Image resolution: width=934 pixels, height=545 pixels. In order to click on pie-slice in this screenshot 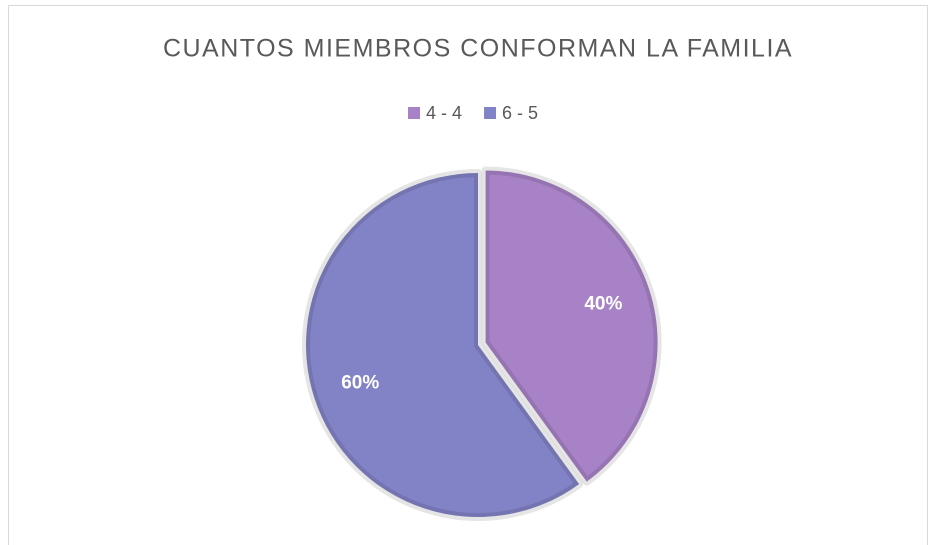, I will do `click(571, 326)`.